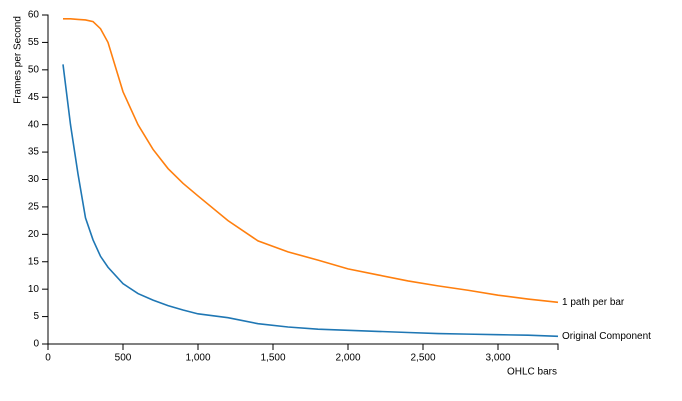 This screenshot has width=682, height=401. Describe the element at coordinates (48, 358) in the screenshot. I see `x-tick-label: 0` at that location.